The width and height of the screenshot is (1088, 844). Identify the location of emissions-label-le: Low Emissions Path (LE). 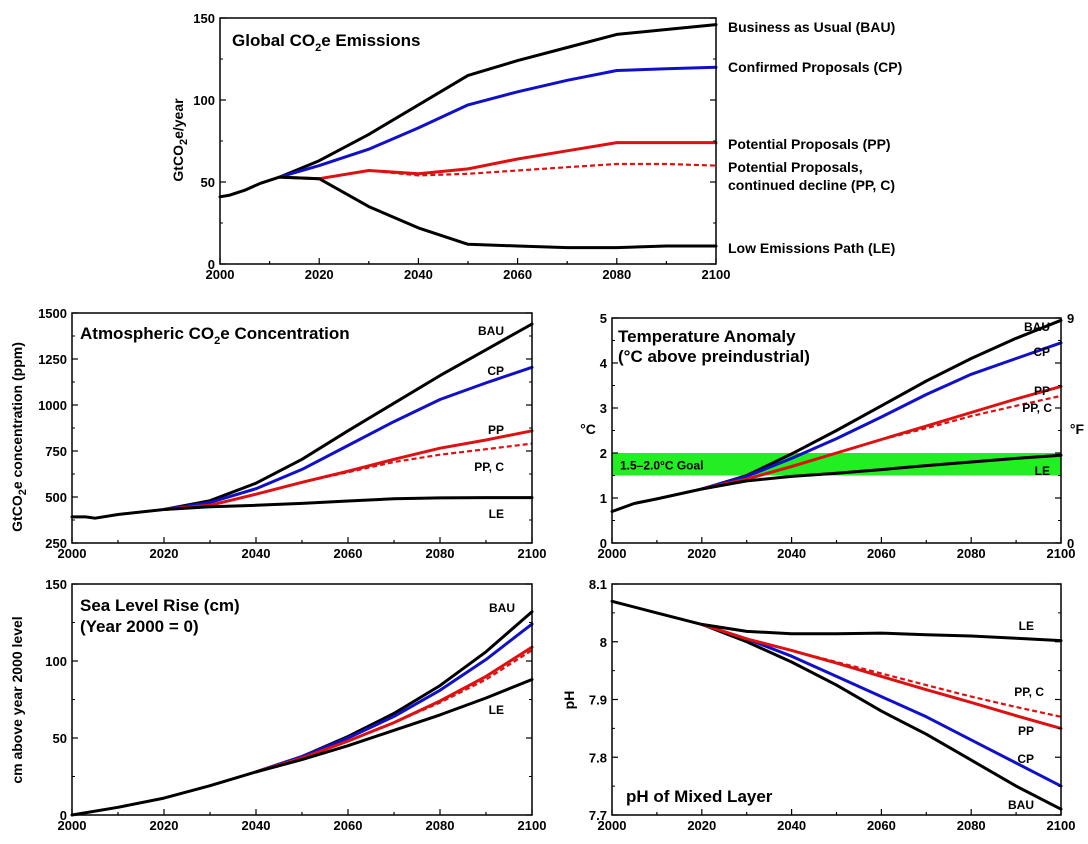
(811, 248).